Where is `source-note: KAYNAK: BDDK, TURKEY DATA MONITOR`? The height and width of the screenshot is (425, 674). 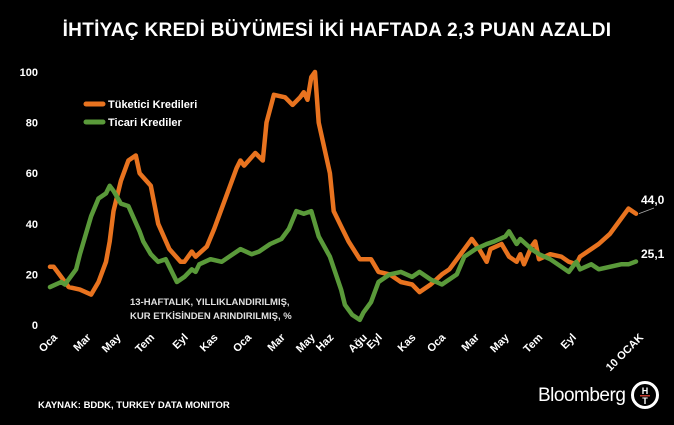 source-note: KAYNAK: BDDK, TURKEY DATA MONITOR is located at coordinates (134, 405).